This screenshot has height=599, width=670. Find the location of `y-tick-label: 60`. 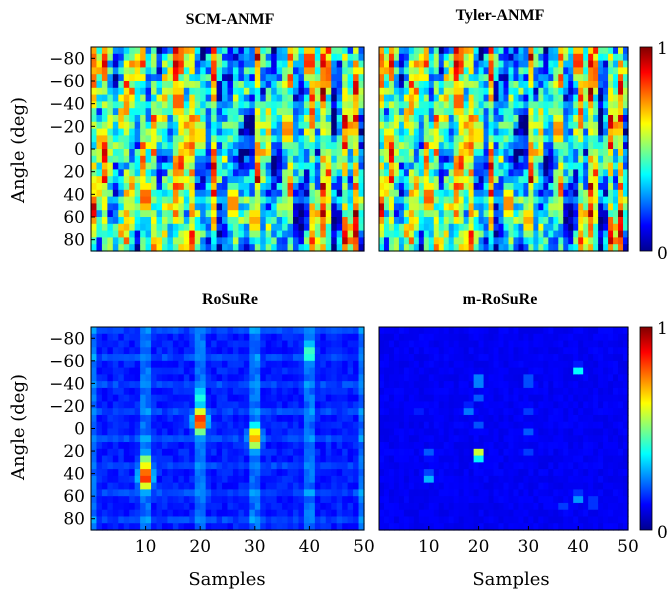

y-tick-label: 60 is located at coordinates (74, 497).